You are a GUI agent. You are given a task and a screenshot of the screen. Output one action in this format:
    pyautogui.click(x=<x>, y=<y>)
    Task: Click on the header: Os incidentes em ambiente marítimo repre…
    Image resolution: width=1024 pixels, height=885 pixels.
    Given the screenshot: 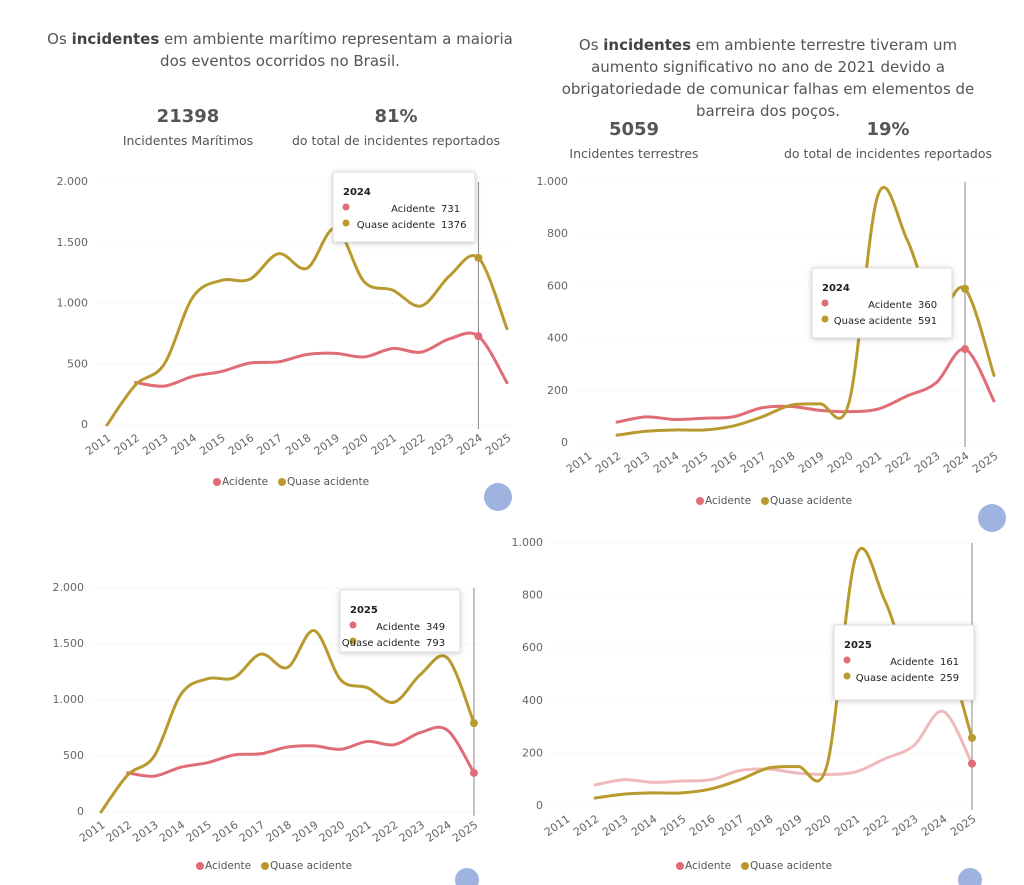 What is the action you would take?
    pyautogui.click(x=280, y=50)
    